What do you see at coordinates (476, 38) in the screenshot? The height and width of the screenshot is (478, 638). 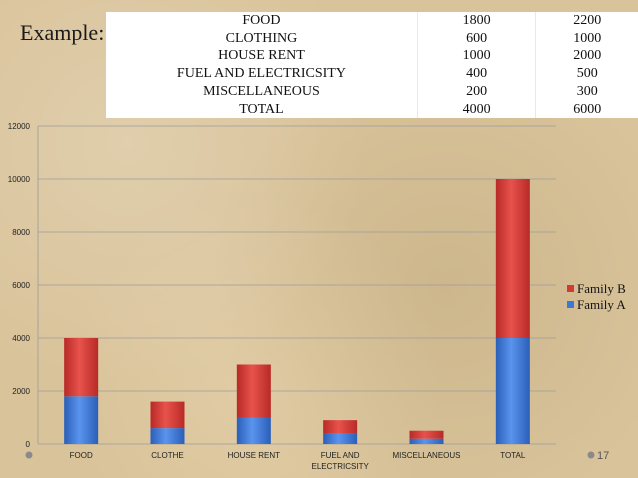 I see `table-cell: 600` at bounding box center [476, 38].